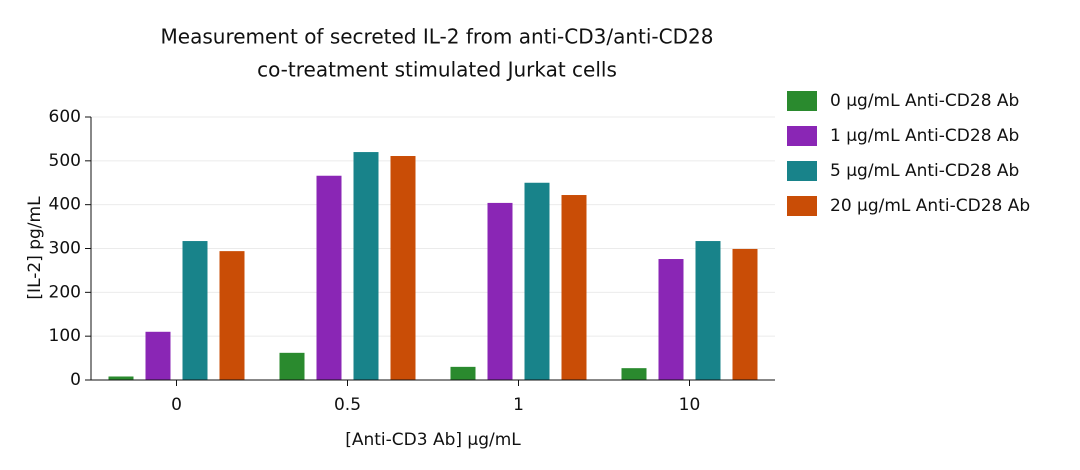 Image resolution: width=1080 pixels, height=470 pixels. I want to click on y-tick-label: 300, so click(65, 249).